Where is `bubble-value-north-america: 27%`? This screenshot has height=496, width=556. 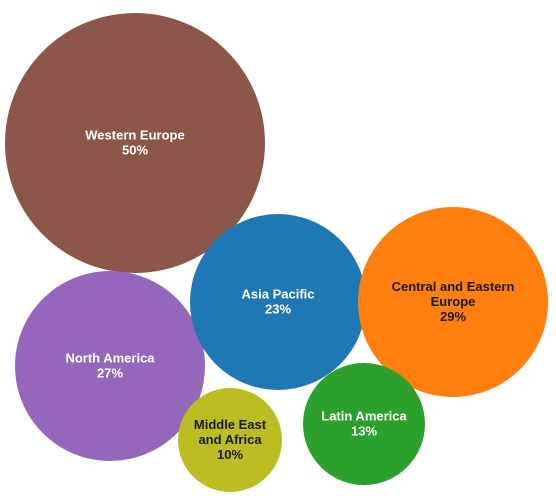 bubble-value-north-america: 27% is located at coordinates (110, 373).